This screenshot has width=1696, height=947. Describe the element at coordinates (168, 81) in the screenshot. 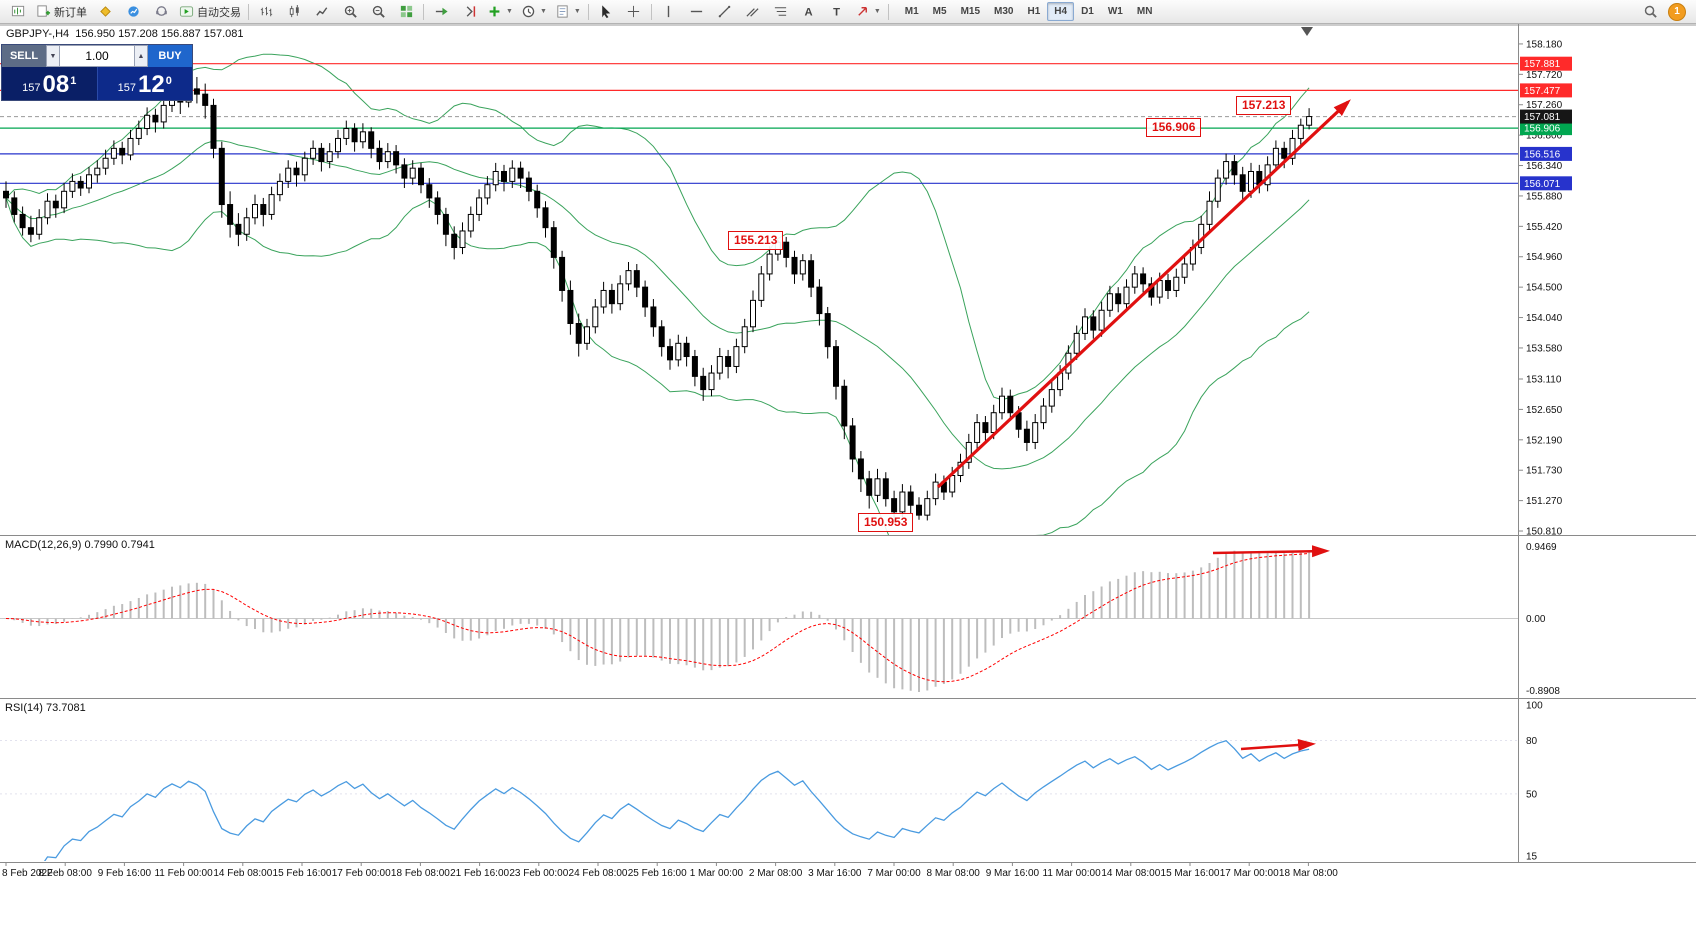

I see `buy-price-fraction: 0` at that location.